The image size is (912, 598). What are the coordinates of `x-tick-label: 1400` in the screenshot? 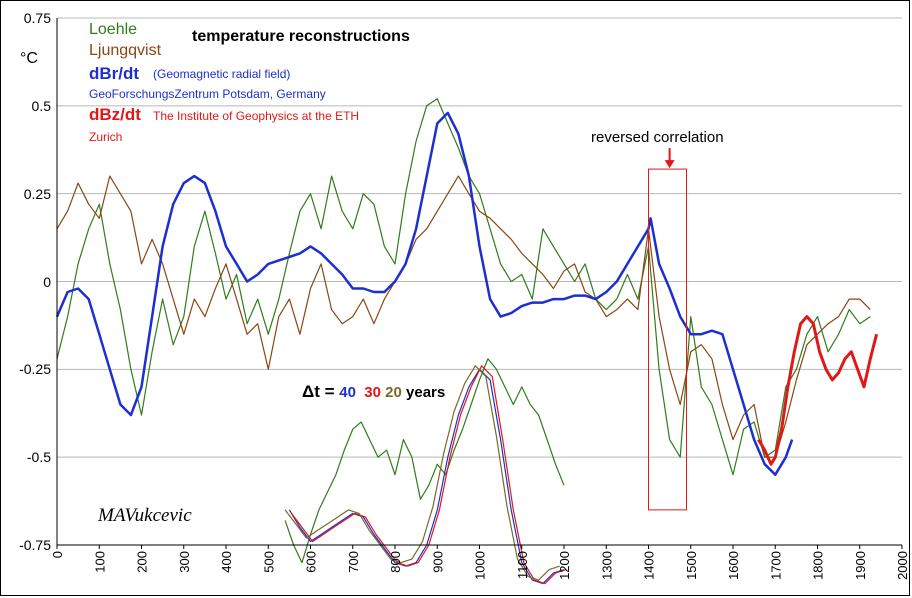 It's located at (649, 565).